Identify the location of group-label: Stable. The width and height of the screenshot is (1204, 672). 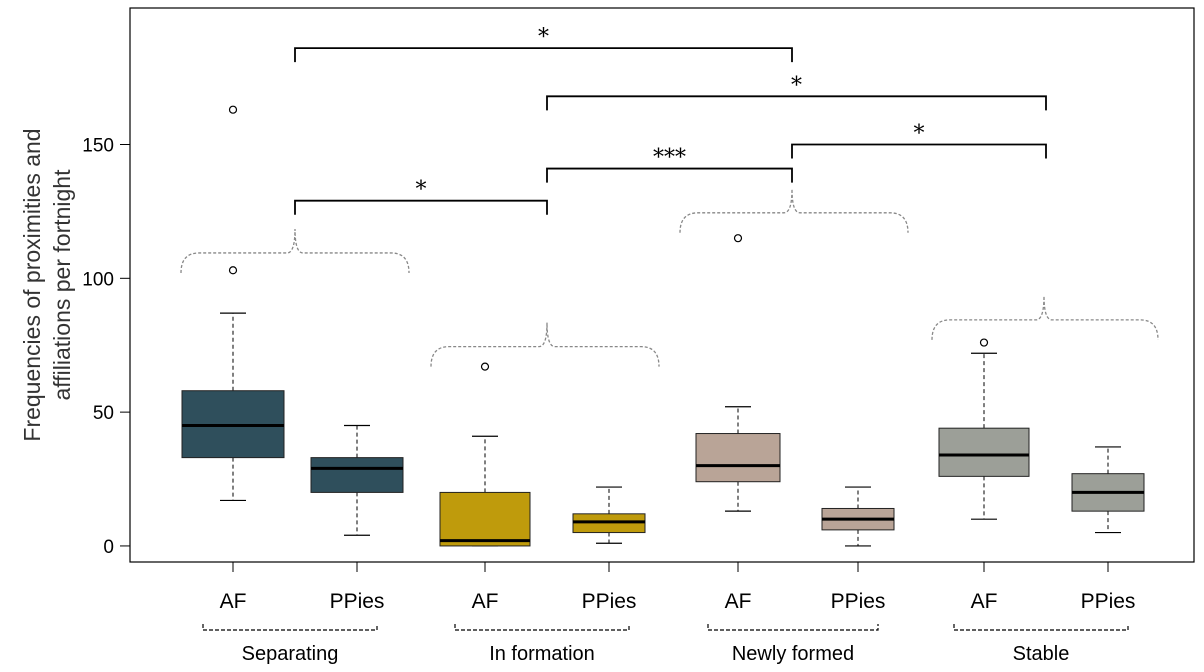
(1041, 654).